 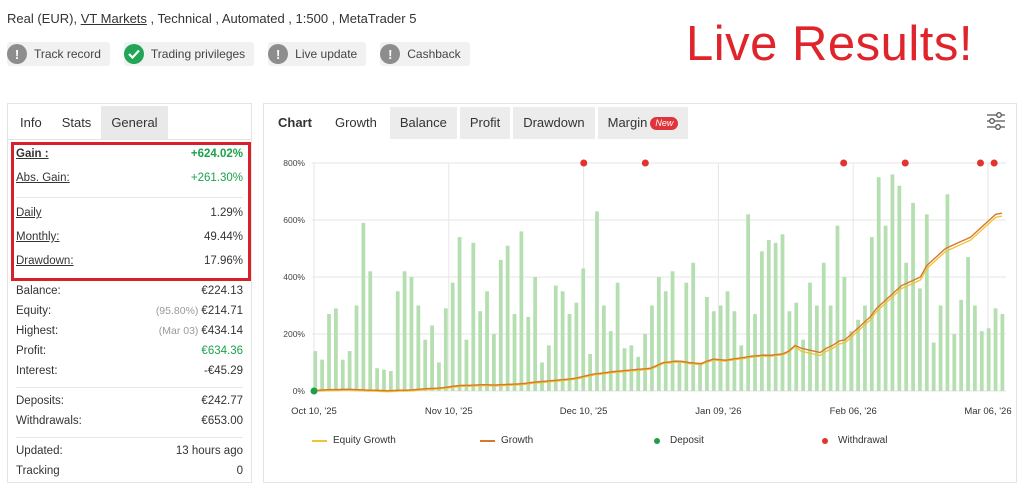 I want to click on legend-label: Deposit, so click(x=687, y=440).